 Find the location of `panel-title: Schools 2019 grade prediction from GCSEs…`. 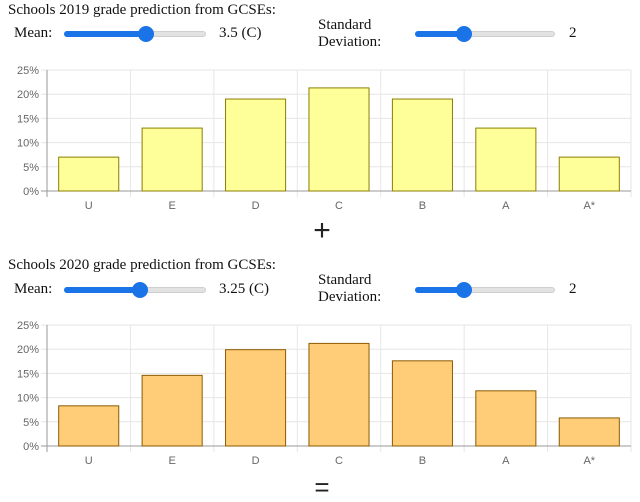

panel-title: Schools 2019 grade prediction from GCSEs… is located at coordinates (142, 10).